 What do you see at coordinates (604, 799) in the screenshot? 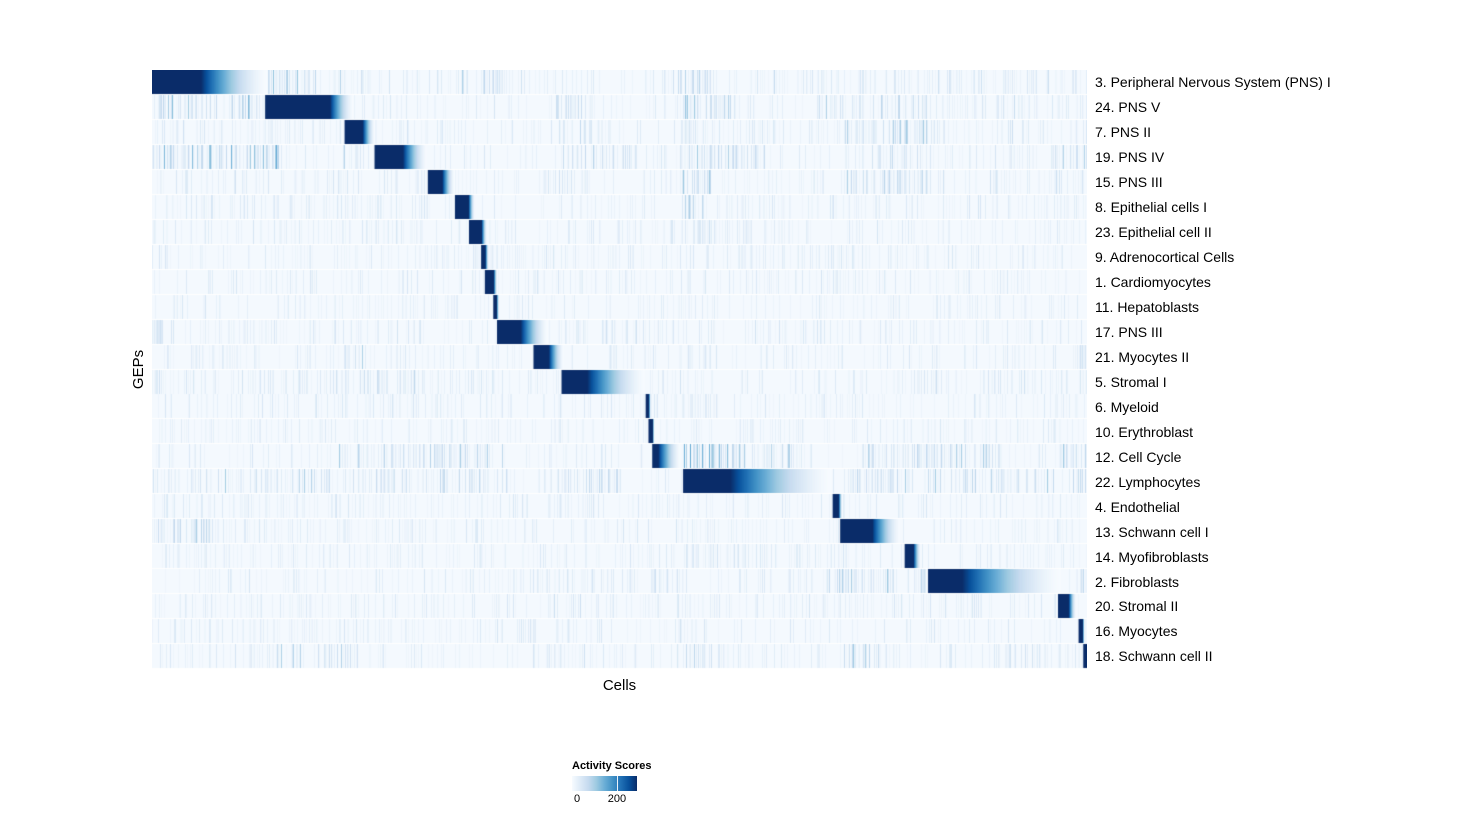
I see `legend-tick-labels: 0 200` at bounding box center [604, 799].